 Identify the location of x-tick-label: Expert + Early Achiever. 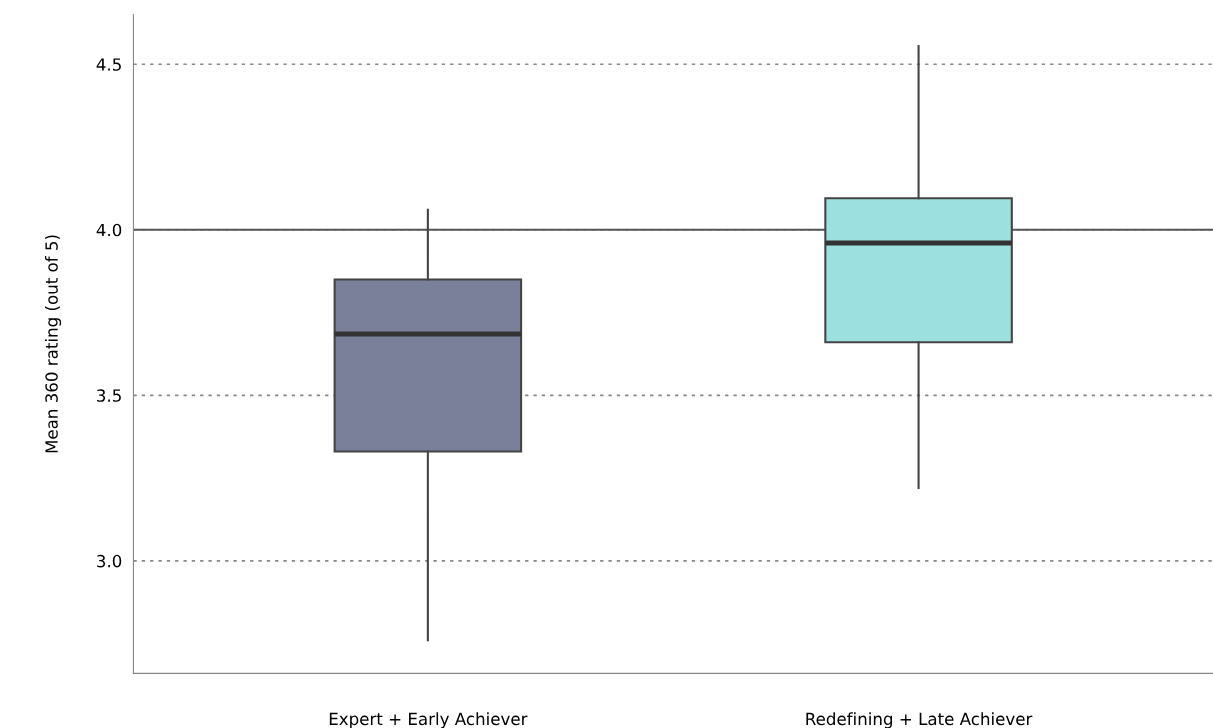
(428, 720).